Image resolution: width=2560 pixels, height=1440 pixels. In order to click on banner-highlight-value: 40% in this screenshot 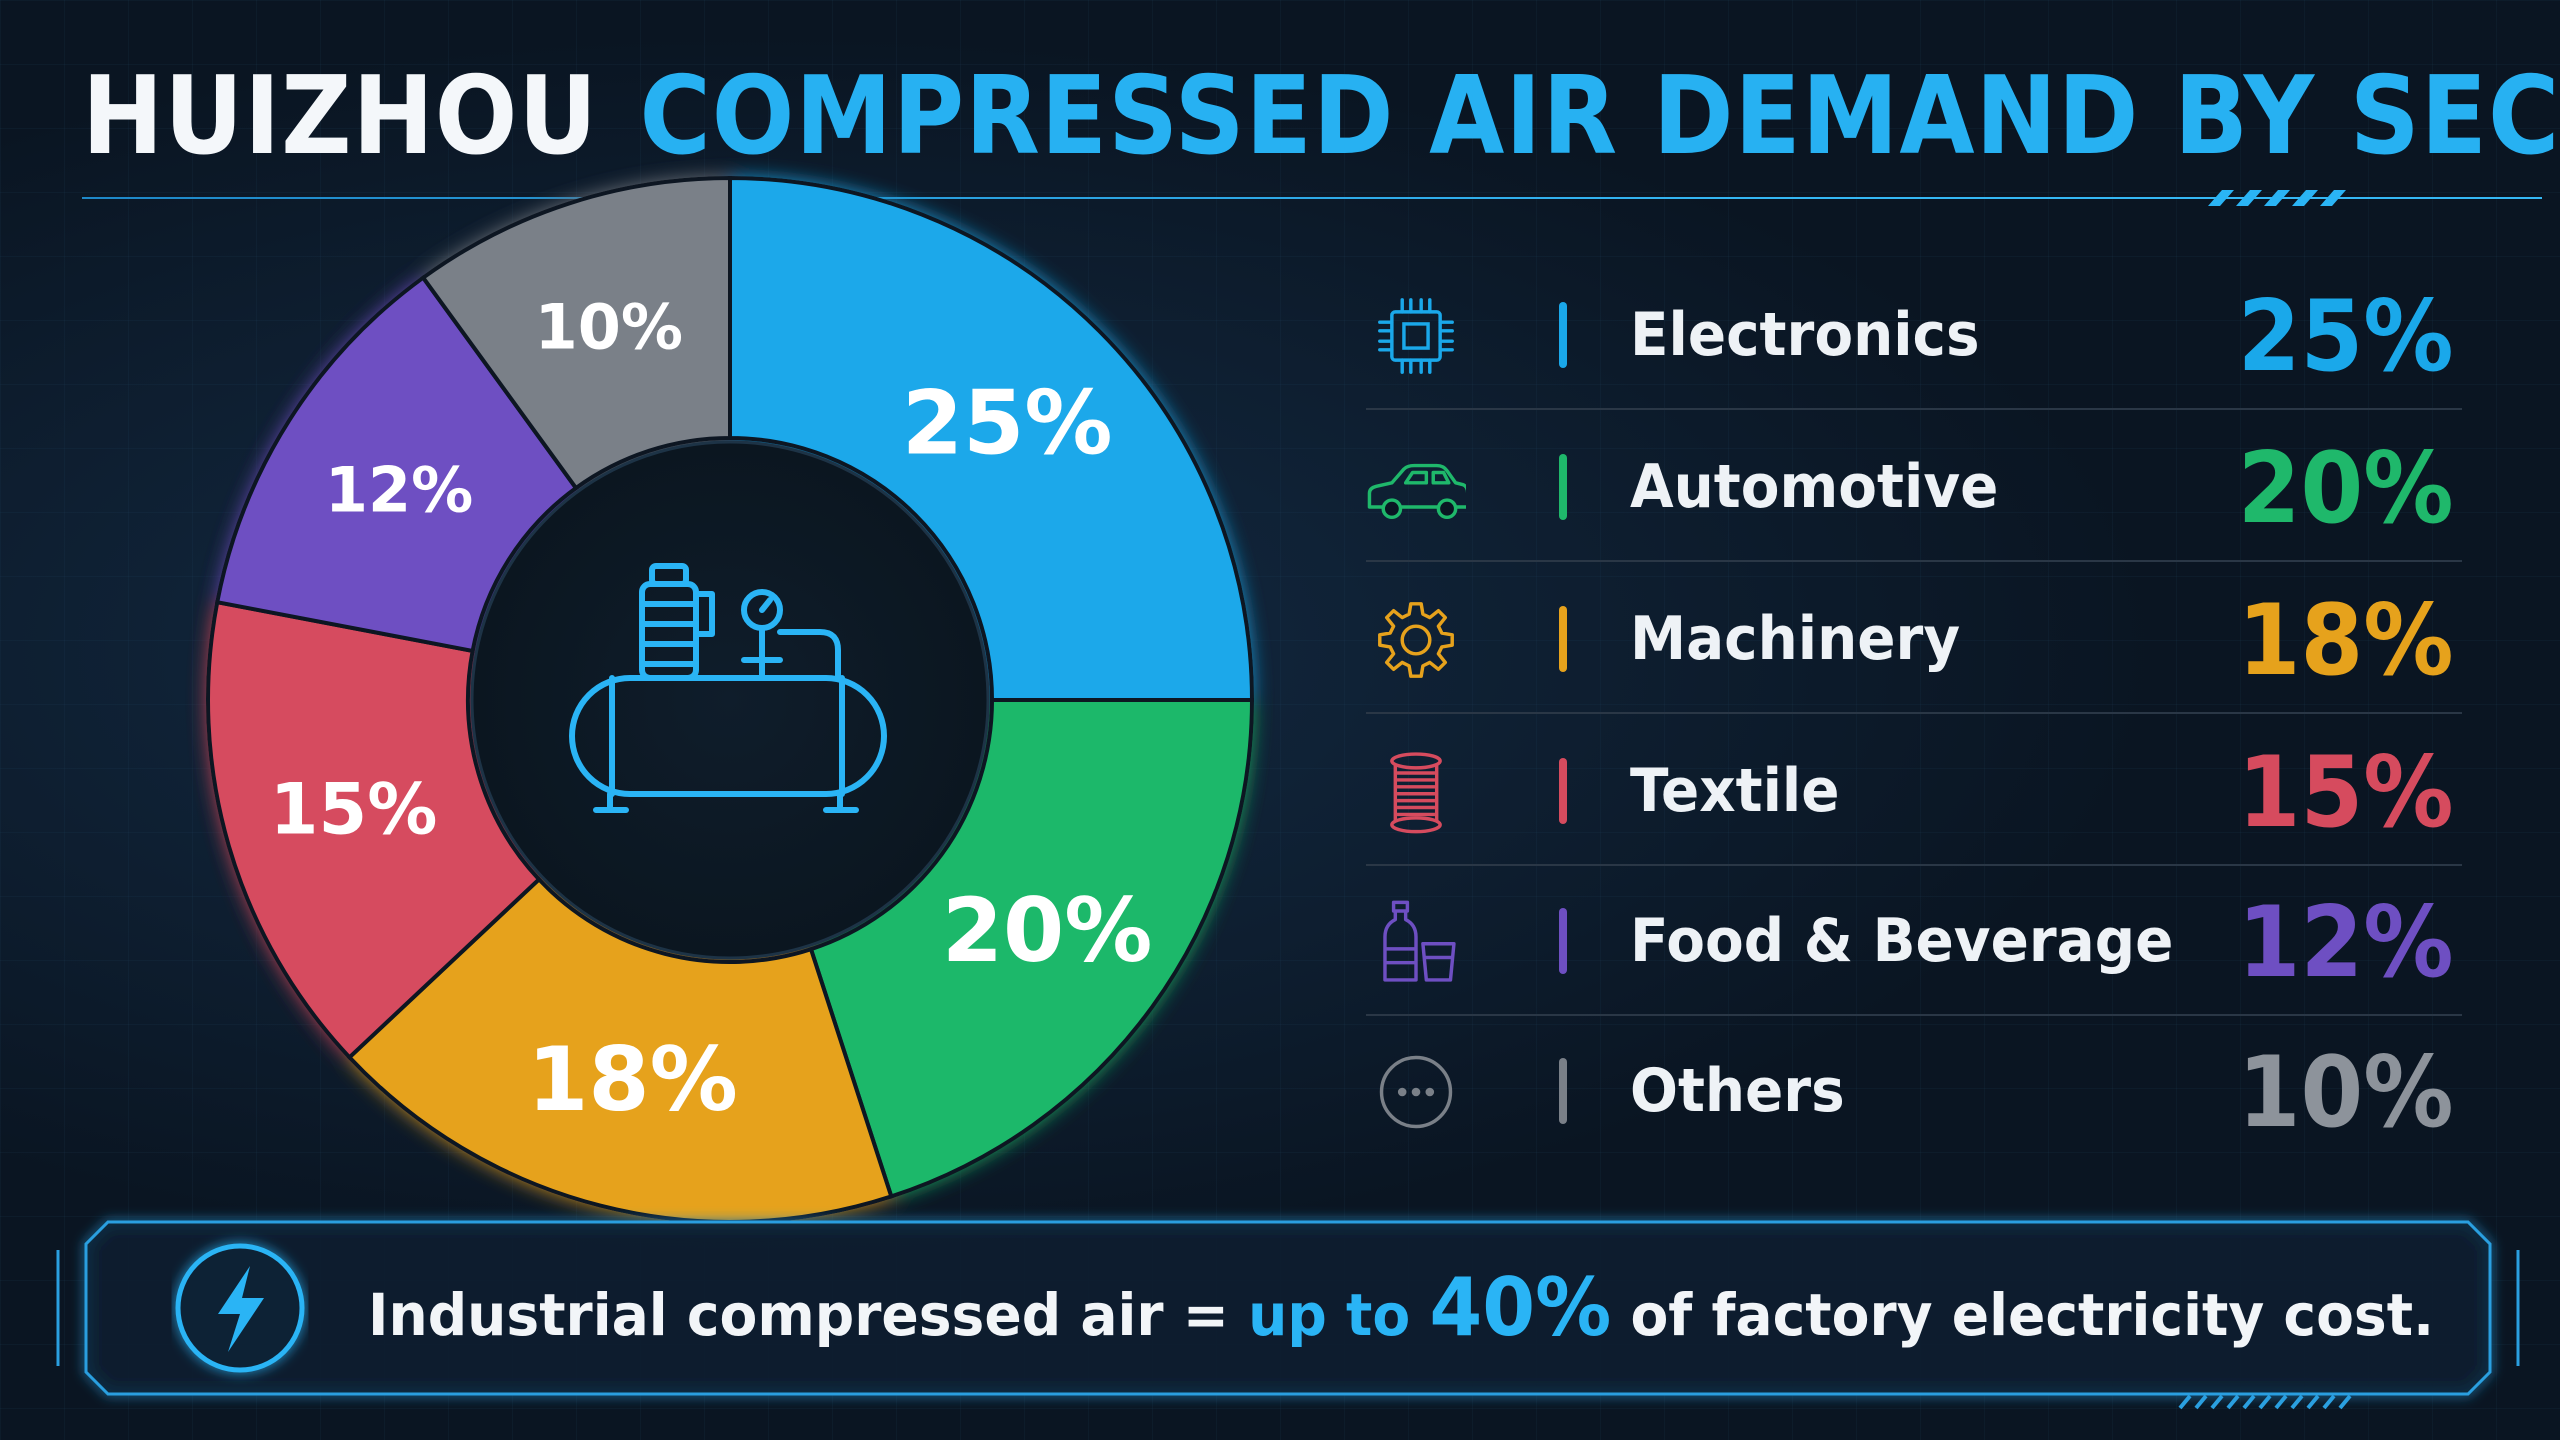, I will do `click(1520, 1307)`.